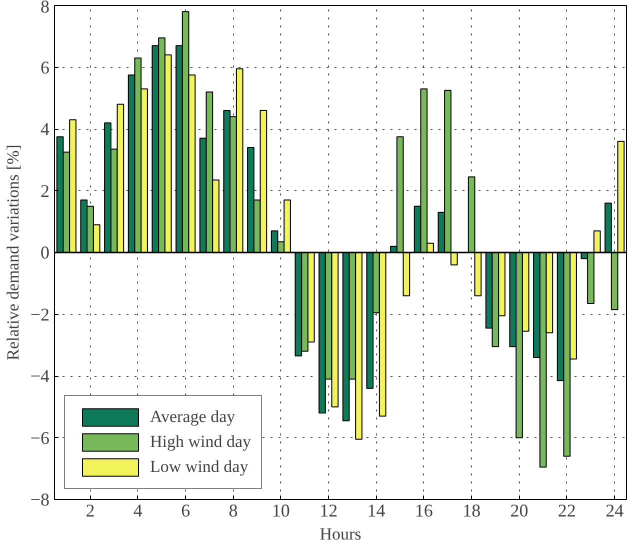  What do you see at coordinates (567, 510) in the screenshot?
I see `x-tick-label: 22` at bounding box center [567, 510].